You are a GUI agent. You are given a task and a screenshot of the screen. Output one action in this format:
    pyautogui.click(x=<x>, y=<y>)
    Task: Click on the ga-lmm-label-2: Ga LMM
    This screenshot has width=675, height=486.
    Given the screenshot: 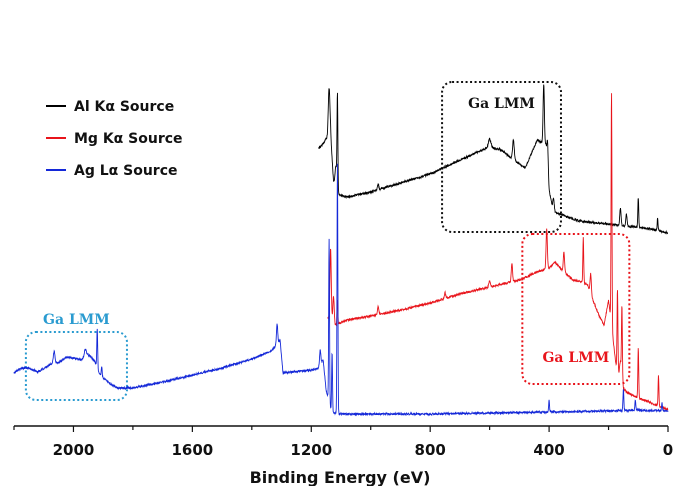 What is the action you would take?
    pyautogui.click(x=575, y=358)
    